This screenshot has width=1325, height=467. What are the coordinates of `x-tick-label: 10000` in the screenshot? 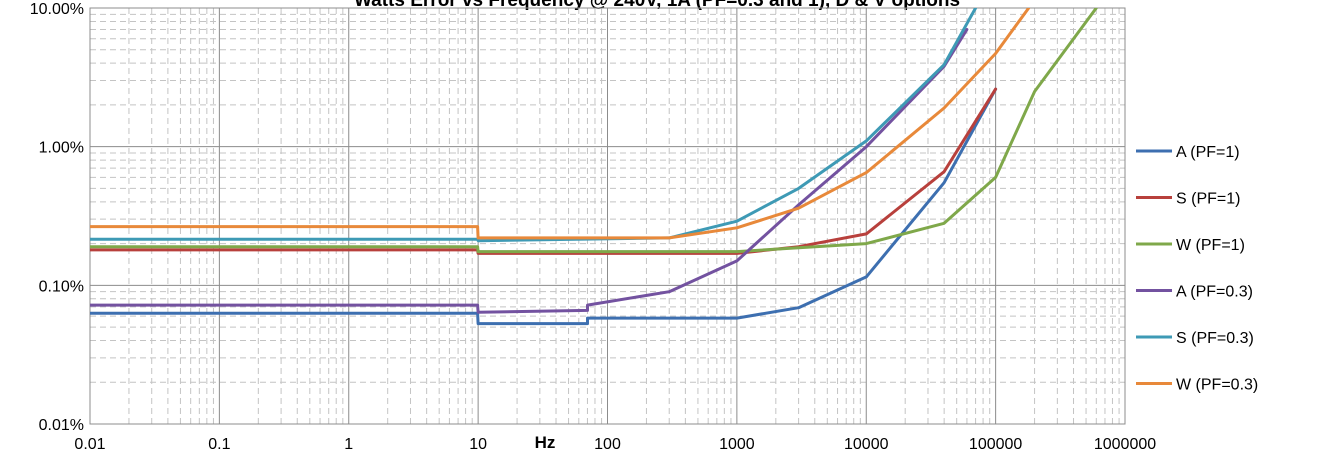 It's located at (866, 444).